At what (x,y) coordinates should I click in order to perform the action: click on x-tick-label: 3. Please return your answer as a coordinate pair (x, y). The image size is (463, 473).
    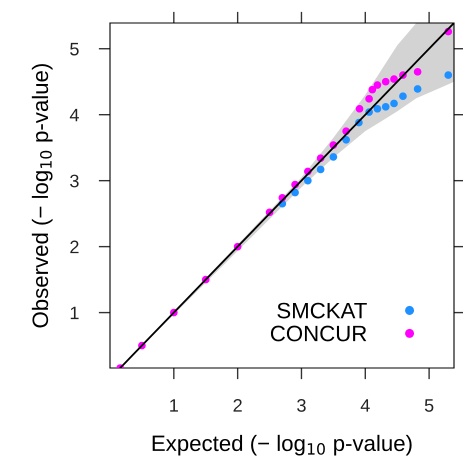
    Looking at the image, I should click on (301, 405).